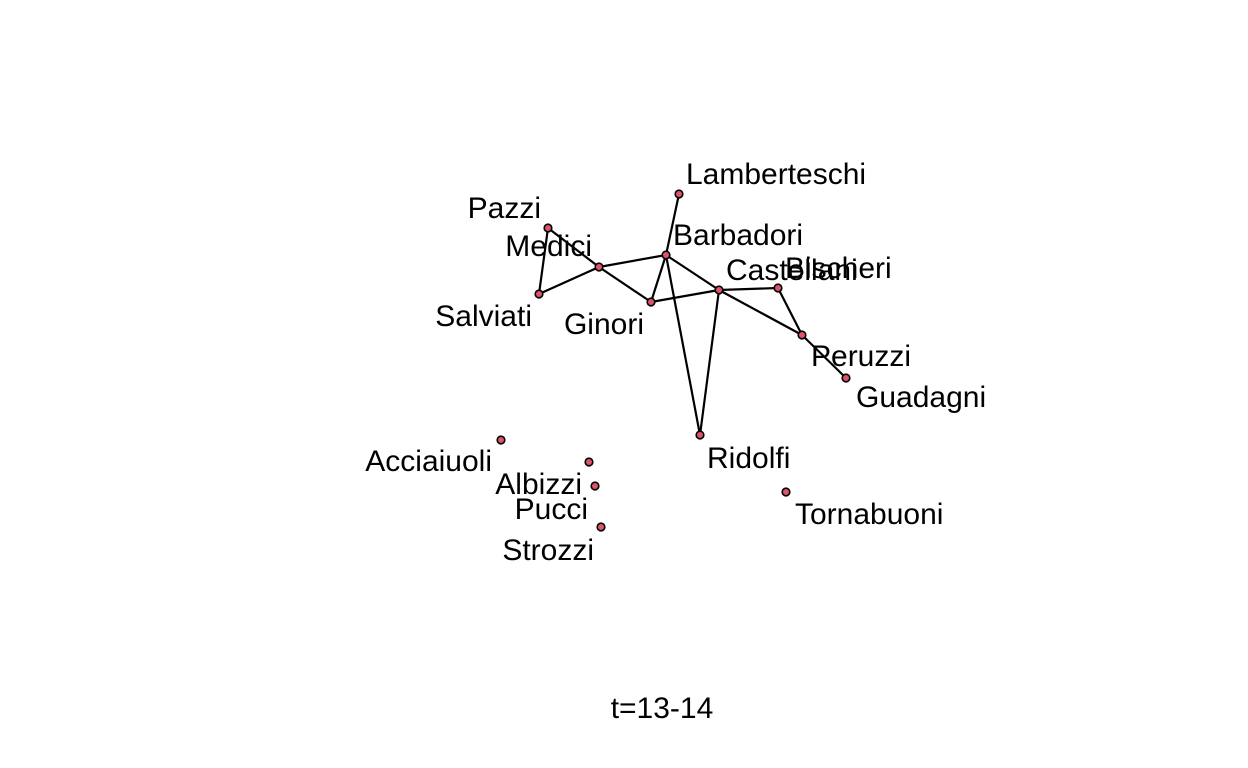 This screenshot has width=1248, height=768. Describe the element at coordinates (846, 378) in the screenshot. I see `node-guadagni` at that location.